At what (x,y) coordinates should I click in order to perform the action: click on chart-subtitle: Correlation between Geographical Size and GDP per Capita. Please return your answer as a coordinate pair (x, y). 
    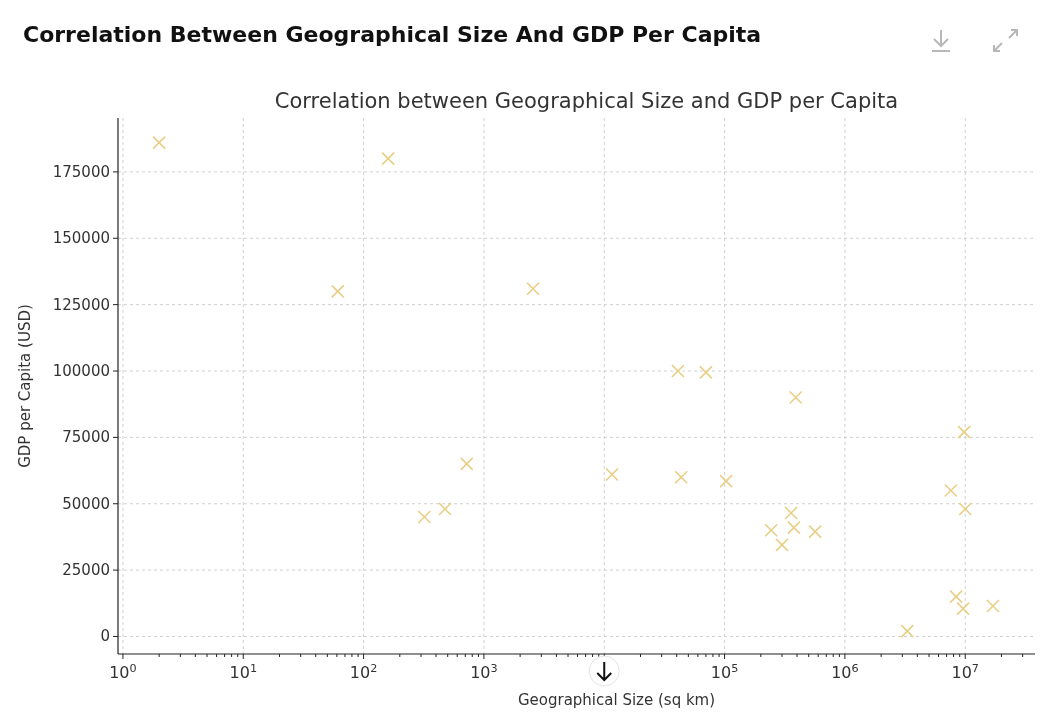
    Looking at the image, I should click on (586, 101).